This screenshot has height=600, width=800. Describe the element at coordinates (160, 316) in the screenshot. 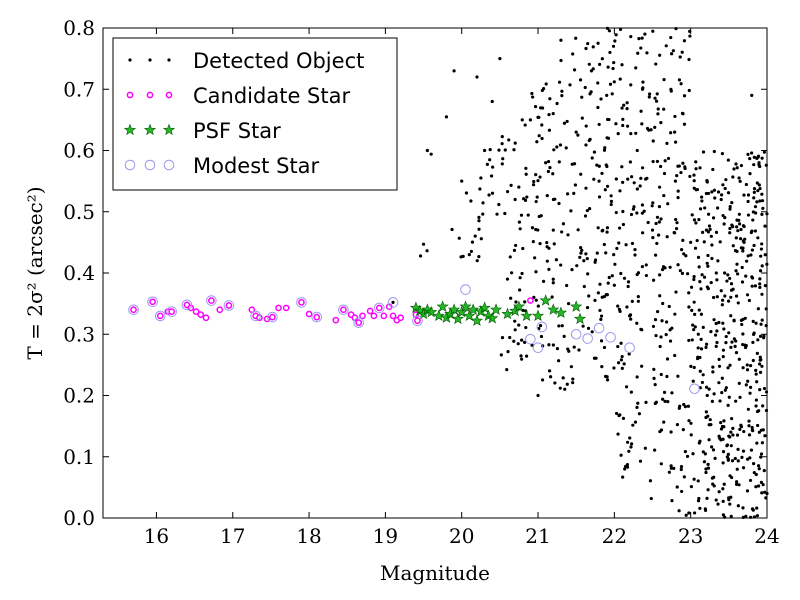

I see `point-candidate-star` at that location.